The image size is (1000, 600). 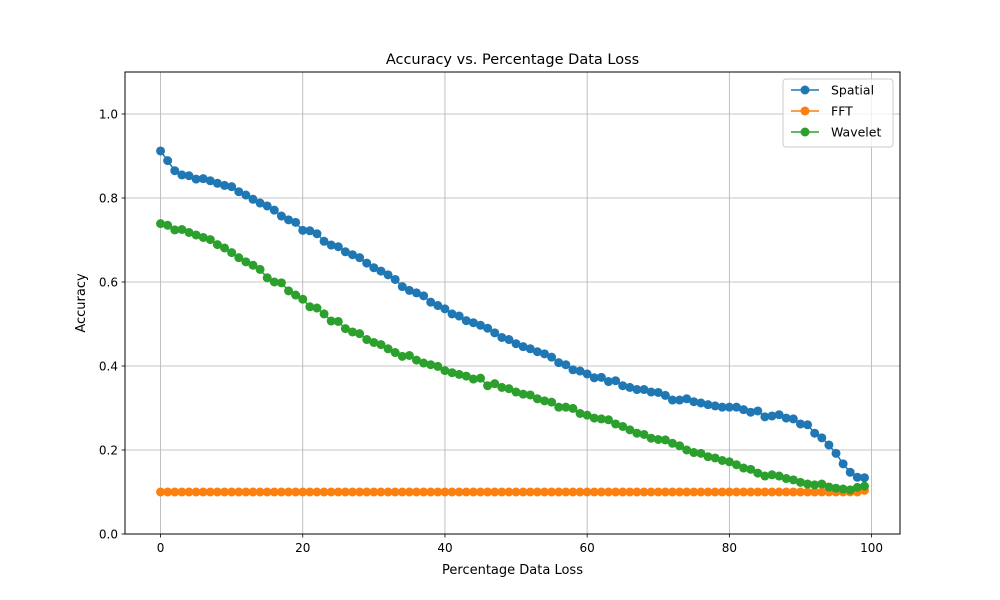 What do you see at coordinates (302, 548) in the screenshot?
I see `x-tick-label: 20` at bounding box center [302, 548].